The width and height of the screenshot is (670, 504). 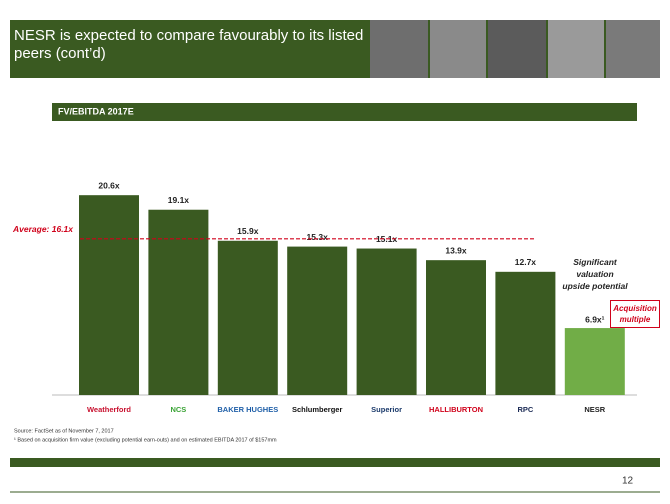 What do you see at coordinates (525, 409) in the screenshot?
I see `category-logo: RPC` at bounding box center [525, 409].